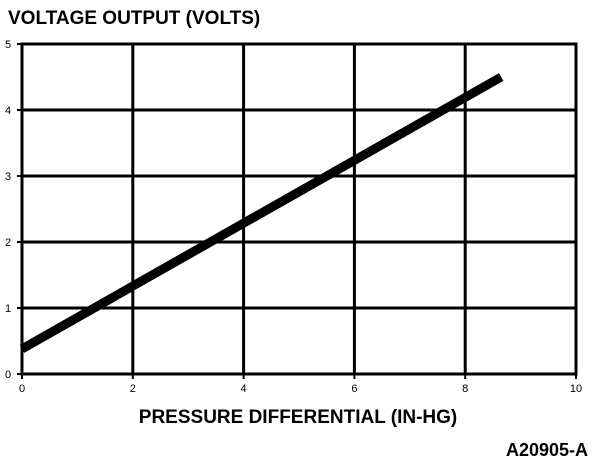  Describe the element at coordinates (298, 417) in the screenshot. I see `x-axis-label: PRESSURE DIFFERENTIAL (IN-HG)` at that location.